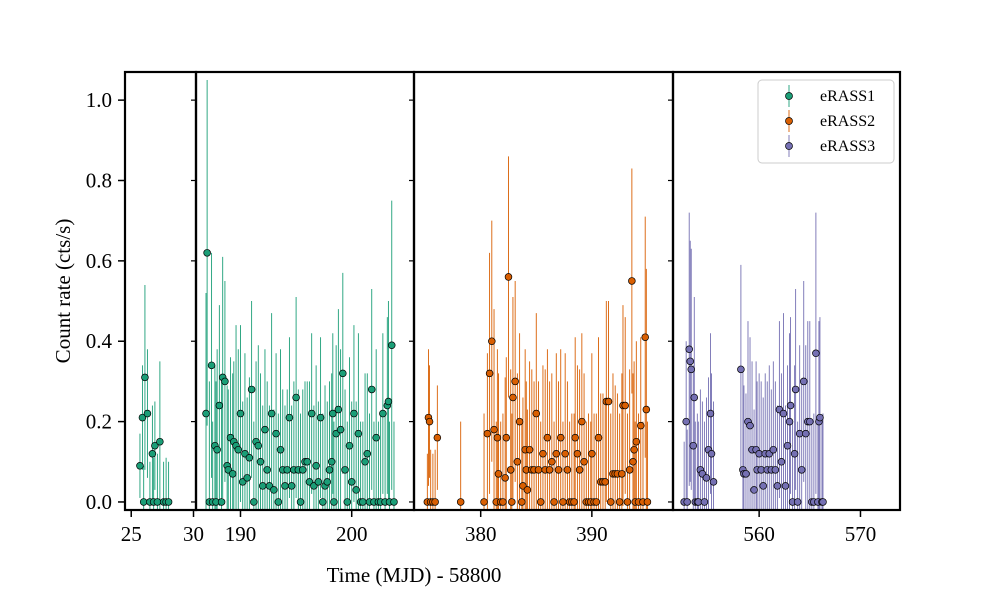  I want to click on legend-box, so click(826, 121).